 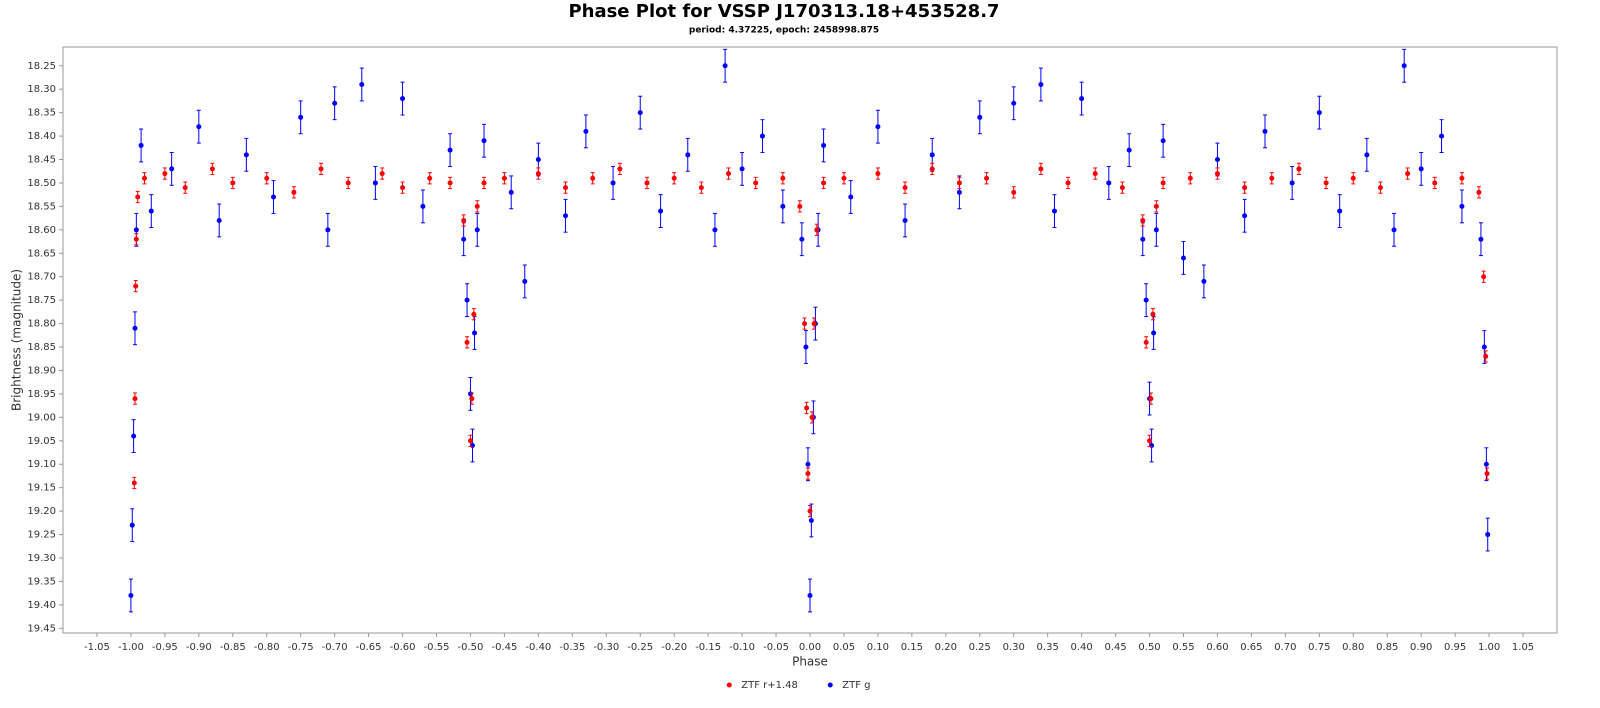 What do you see at coordinates (17, 340) in the screenshot?
I see `y-axis-label: Brightness (magnitude)` at bounding box center [17, 340].